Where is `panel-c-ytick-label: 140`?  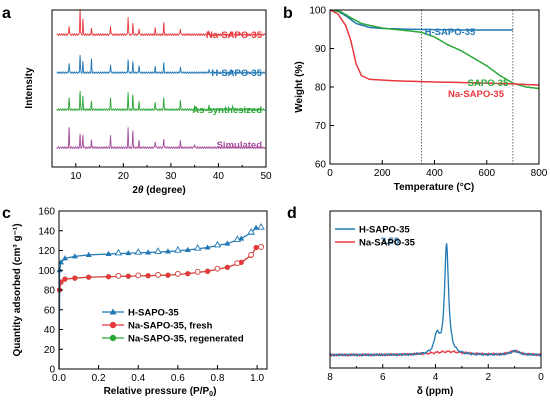 panel-c-ytick-label: 140 is located at coordinates (46, 231).